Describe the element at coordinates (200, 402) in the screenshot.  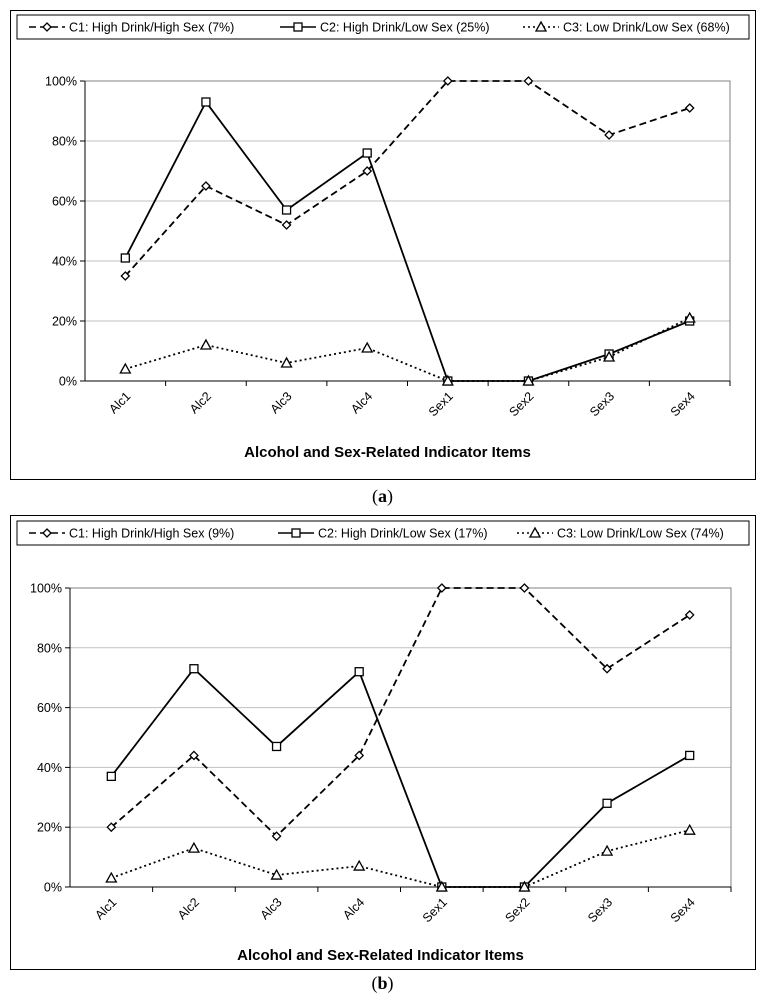
I see `chart-a-xtick-label: Alc2` at that location.